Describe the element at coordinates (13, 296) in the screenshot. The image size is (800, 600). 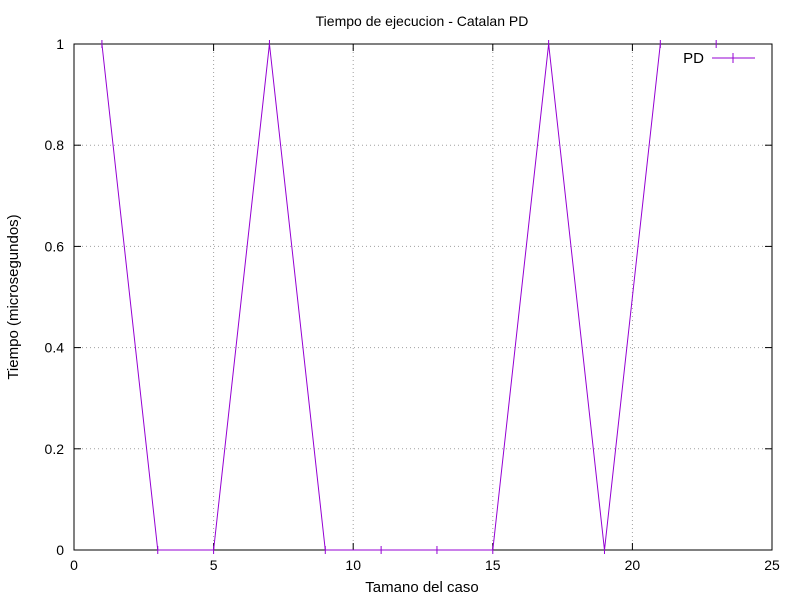
I see `y-axis-label: Tiempo (microsegundos)` at that location.